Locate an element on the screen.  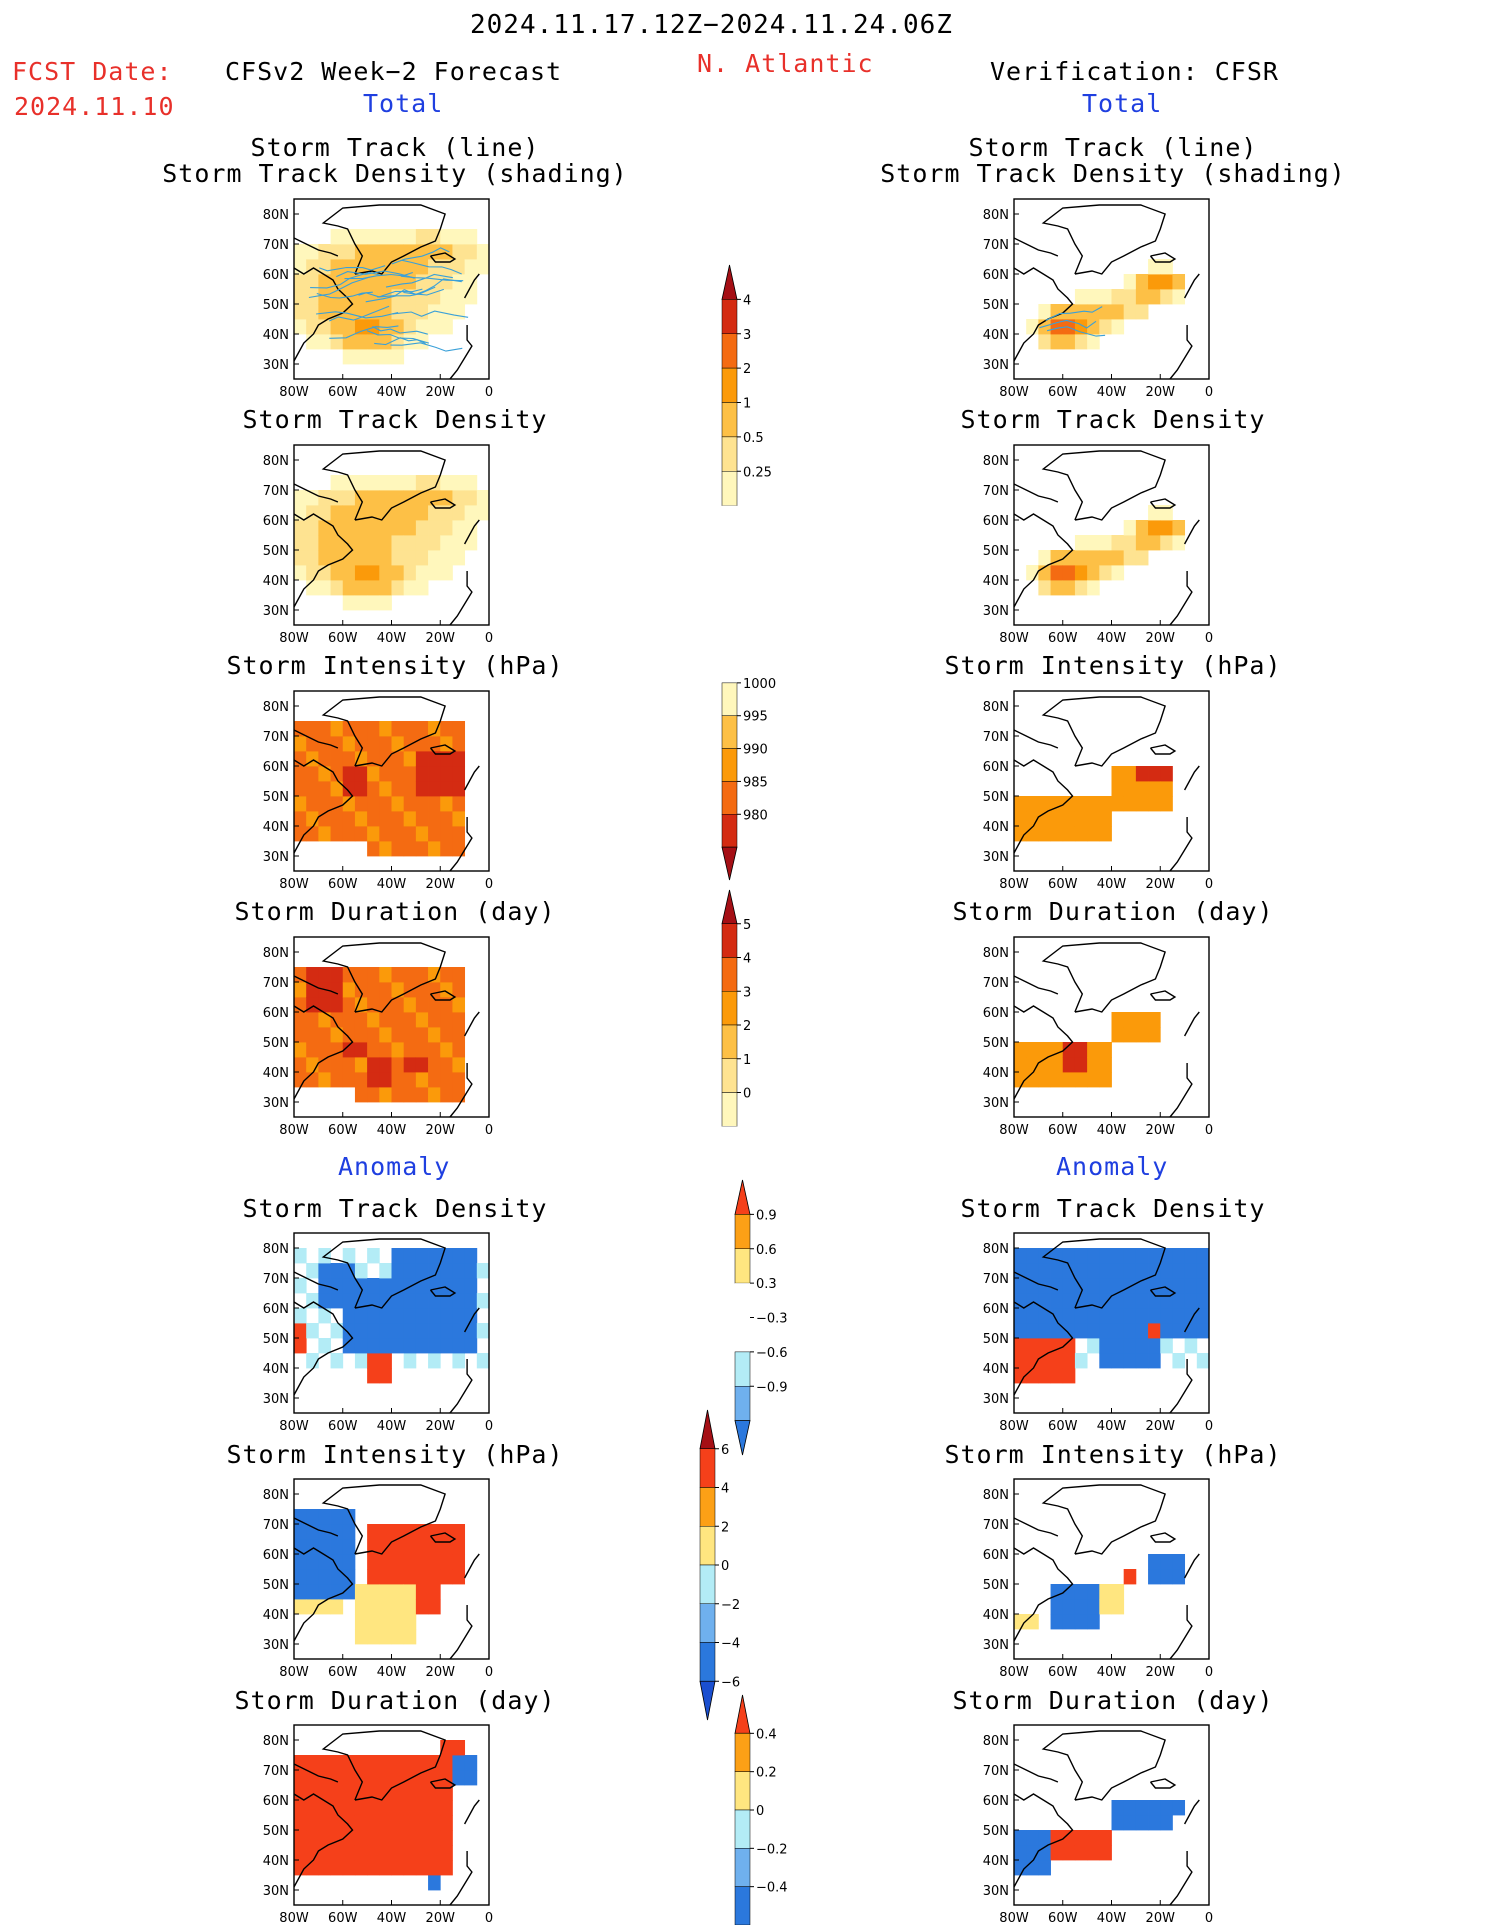
lon-tick-label: 80W is located at coordinates (294, 392).